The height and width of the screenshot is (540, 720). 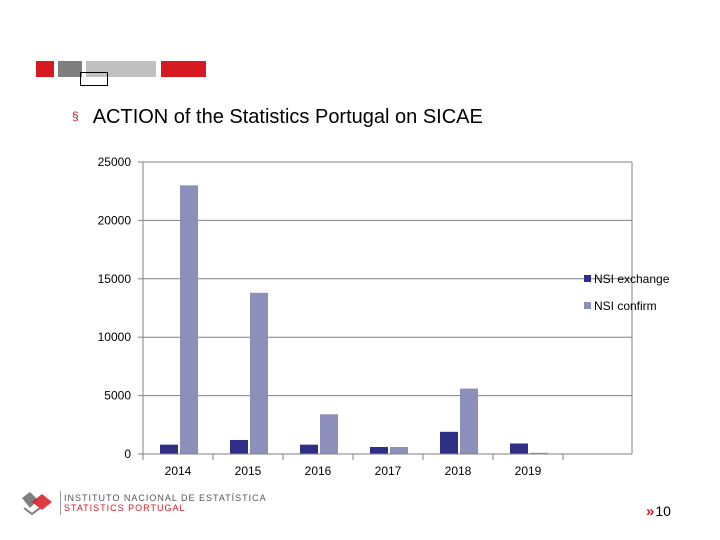 What do you see at coordinates (663, 511) in the screenshot?
I see `page-number-text: 10` at bounding box center [663, 511].